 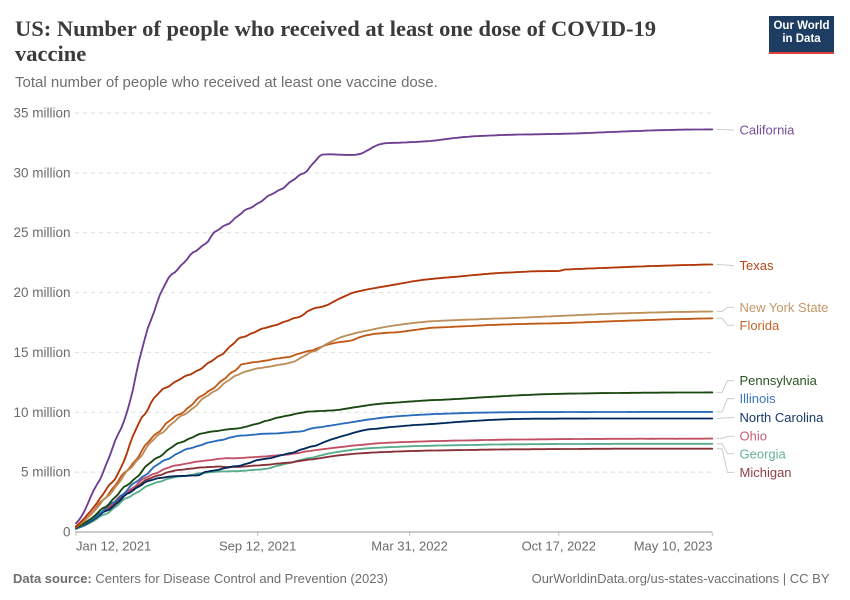 What do you see at coordinates (763, 453) in the screenshot?
I see `svg-text: Georgia` at bounding box center [763, 453].